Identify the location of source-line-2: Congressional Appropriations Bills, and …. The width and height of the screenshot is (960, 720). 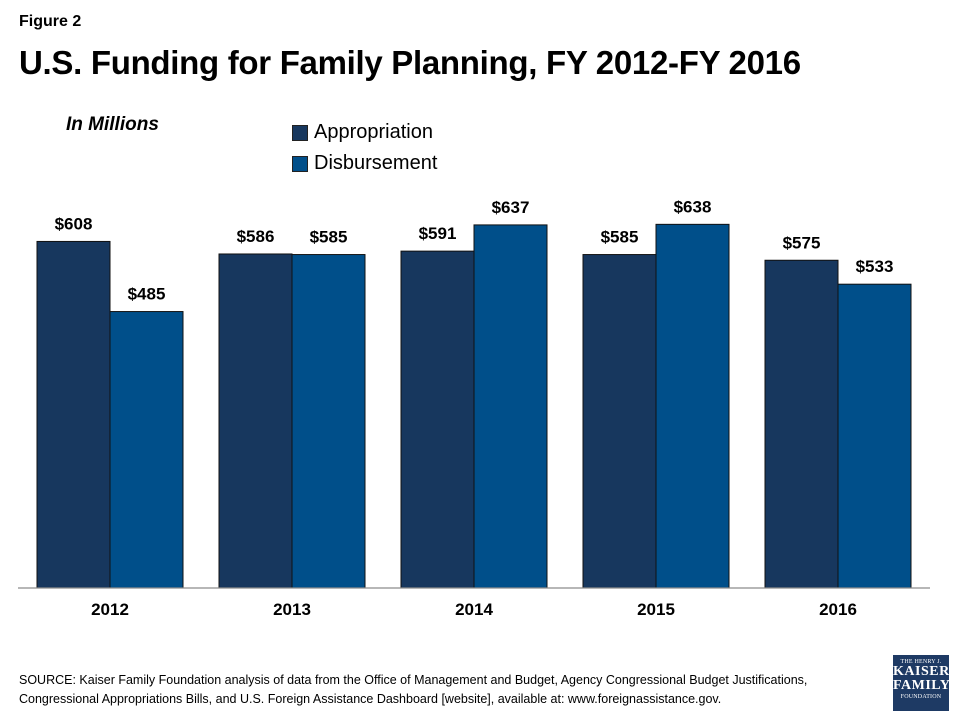
(370, 699).